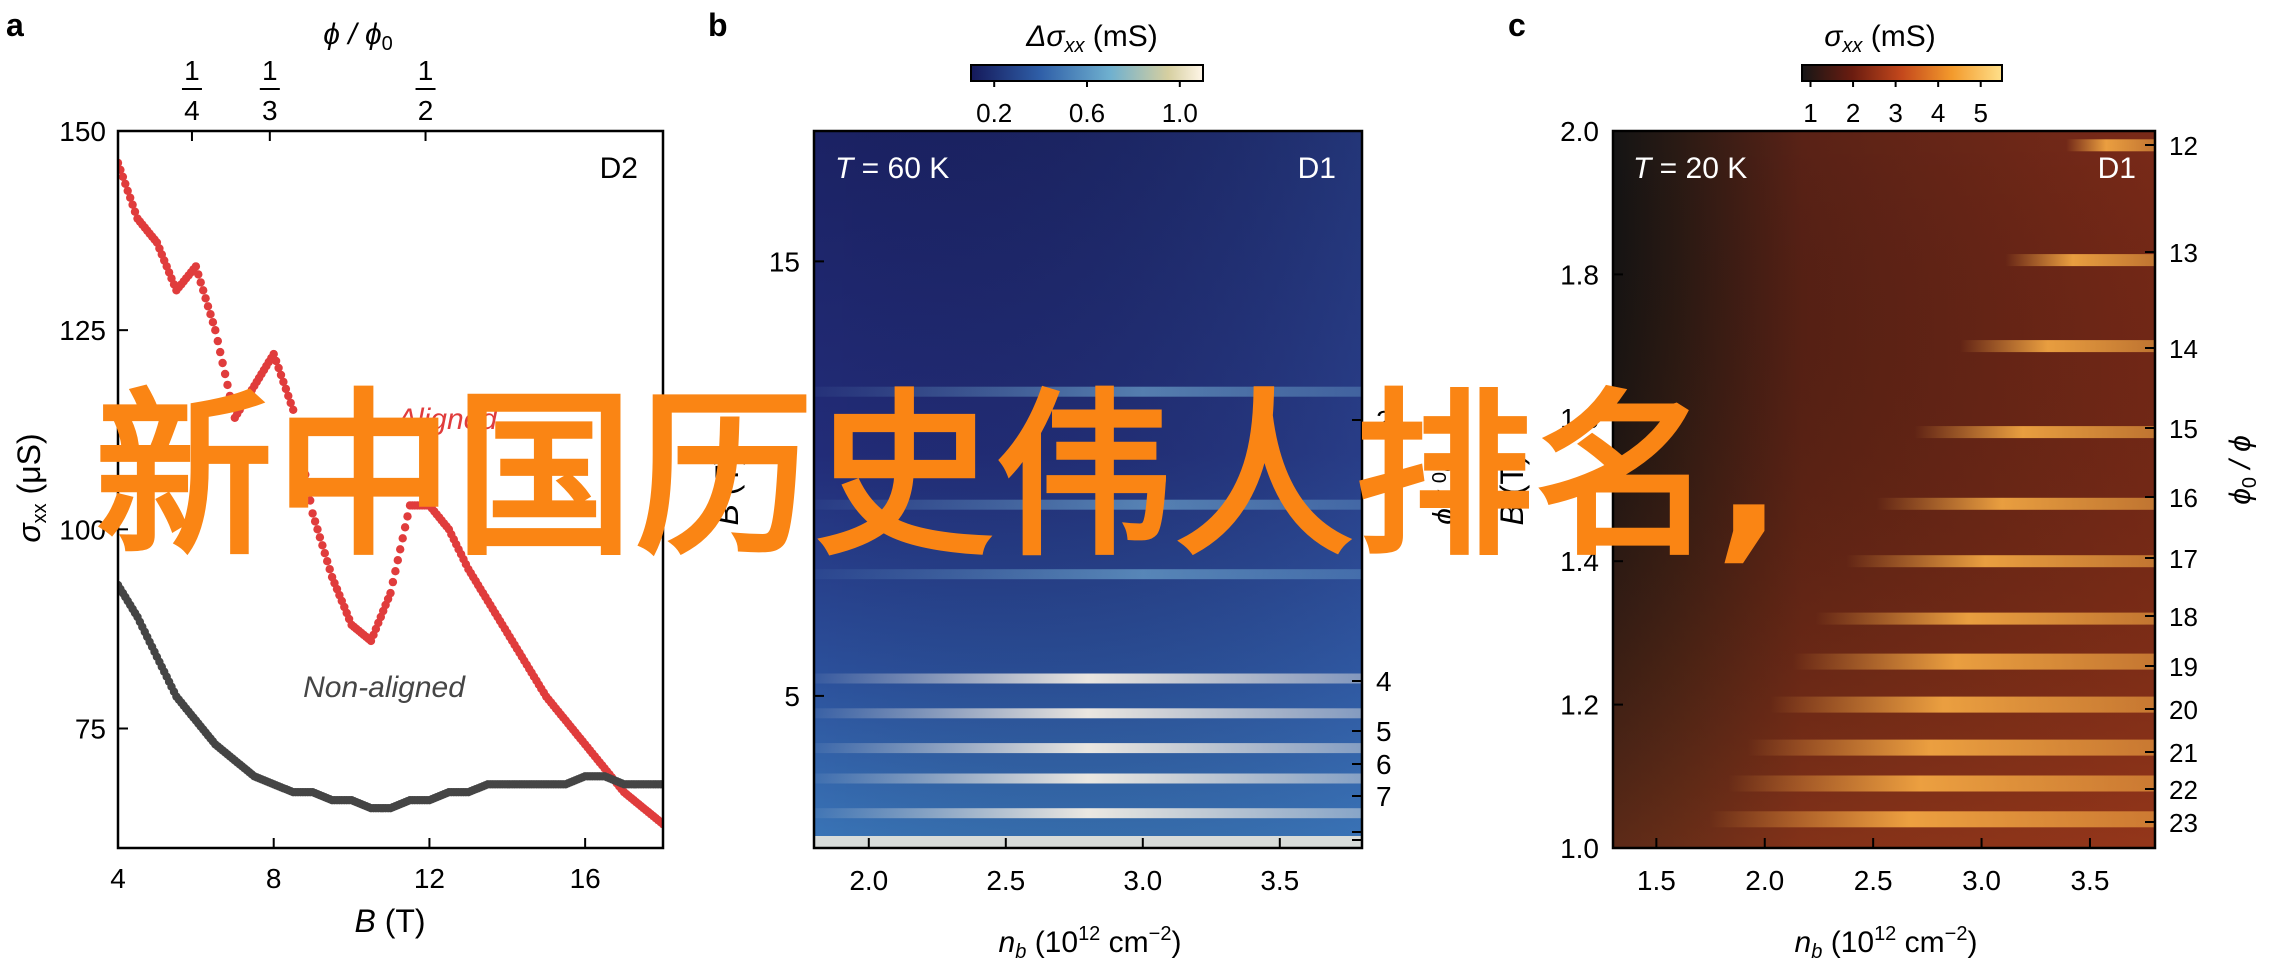 The width and height of the screenshot is (2278, 967). What do you see at coordinates (446, 419) in the screenshot?
I see `annotation-aligned: Aligned` at bounding box center [446, 419].